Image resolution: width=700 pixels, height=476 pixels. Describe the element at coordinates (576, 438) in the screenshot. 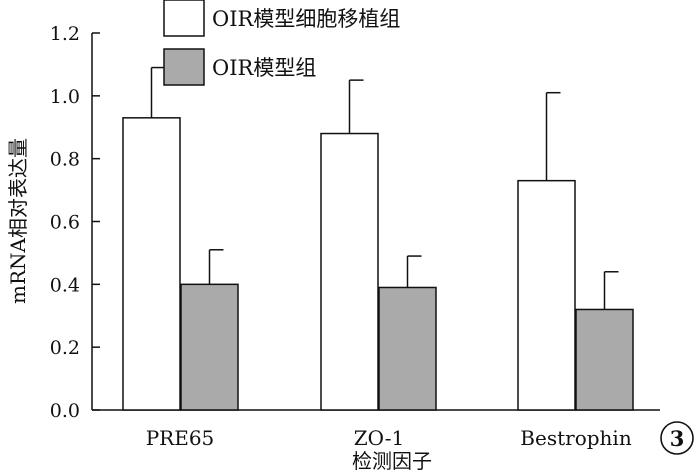

I see `category-label: Bestrophin` at that location.